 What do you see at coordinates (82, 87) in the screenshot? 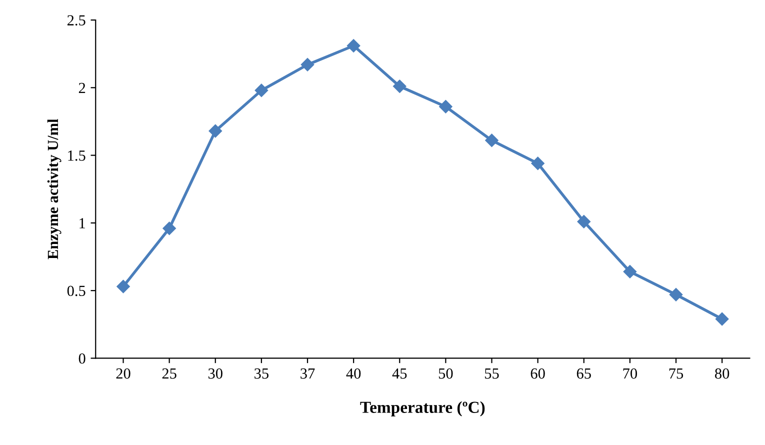
I see `y-tick-label: 2` at bounding box center [82, 87].